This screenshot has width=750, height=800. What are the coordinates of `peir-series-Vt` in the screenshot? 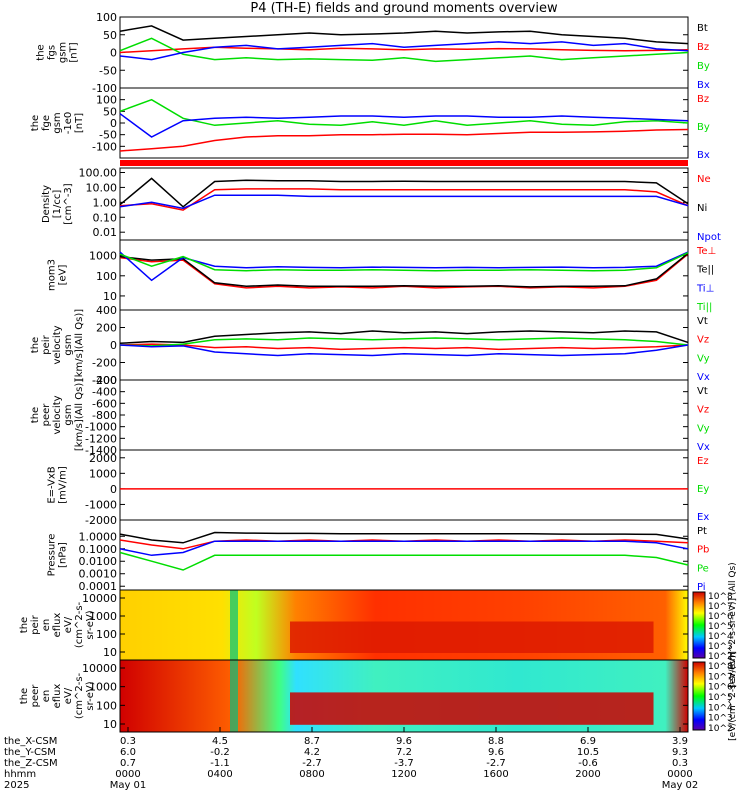 It's located at (404, 337).